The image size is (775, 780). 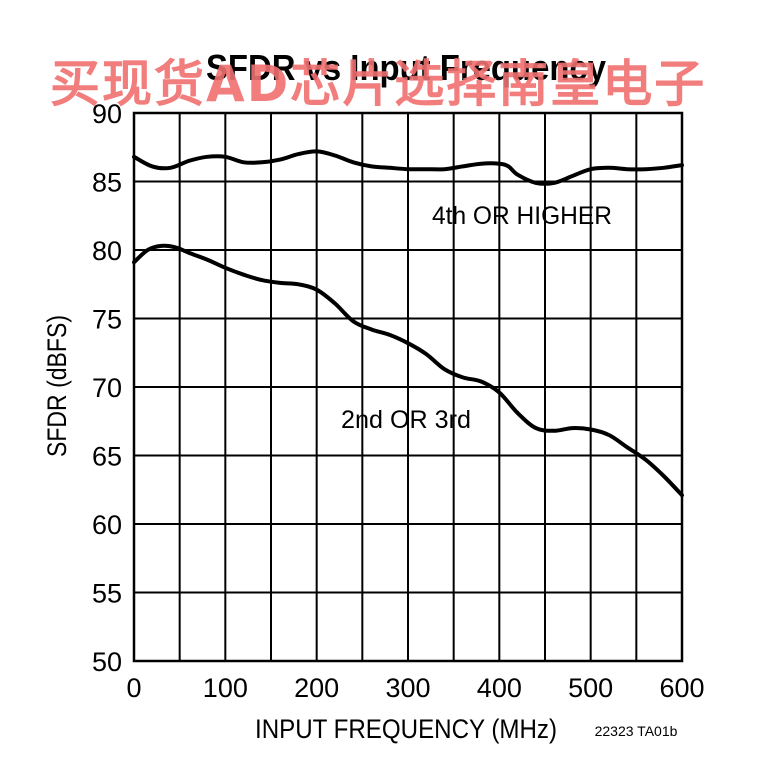 What do you see at coordinates (407, 688) in the screenshot?
I see `x-tick-label: 300` at bounding box center [407, 688].